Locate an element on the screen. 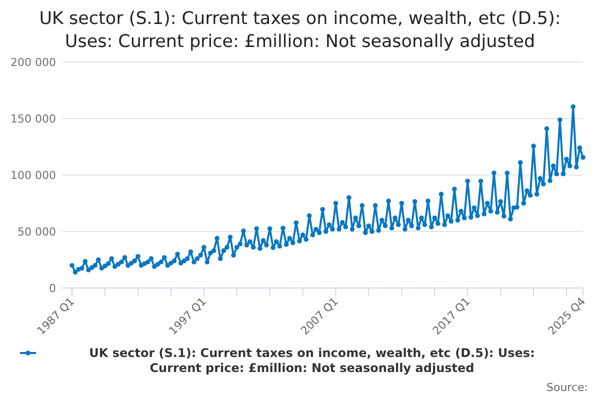  y-tick-label: 150 000 is located at coordinates (33, 119).